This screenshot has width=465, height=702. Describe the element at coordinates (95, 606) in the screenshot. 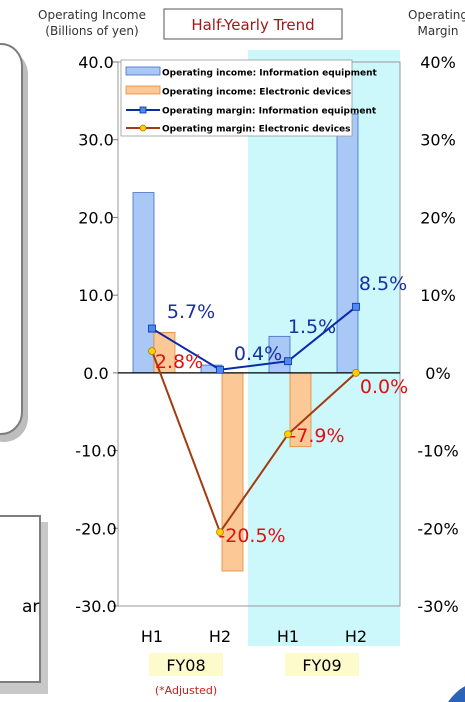

I see `left-tick-label: -30.0` at that location.